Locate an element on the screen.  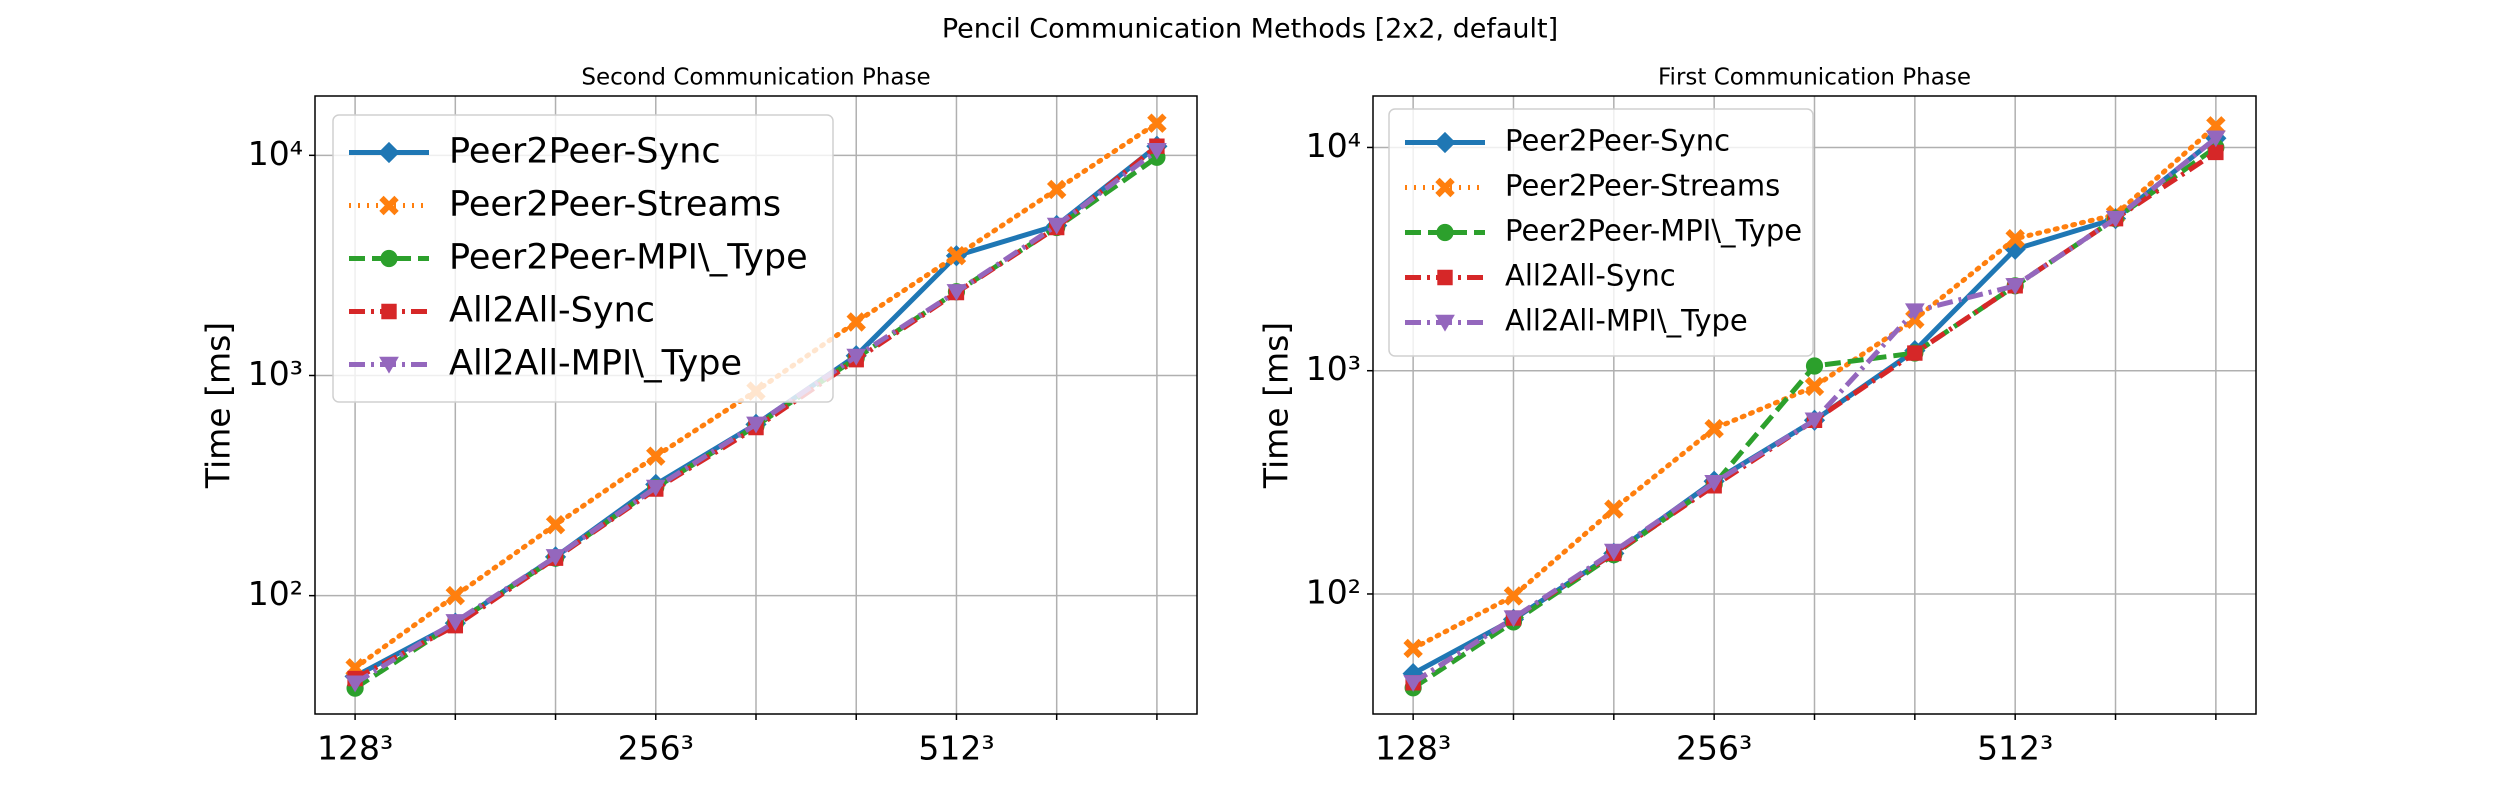
axes-title: First Communication Phase is located at coordinates (1814, 78).